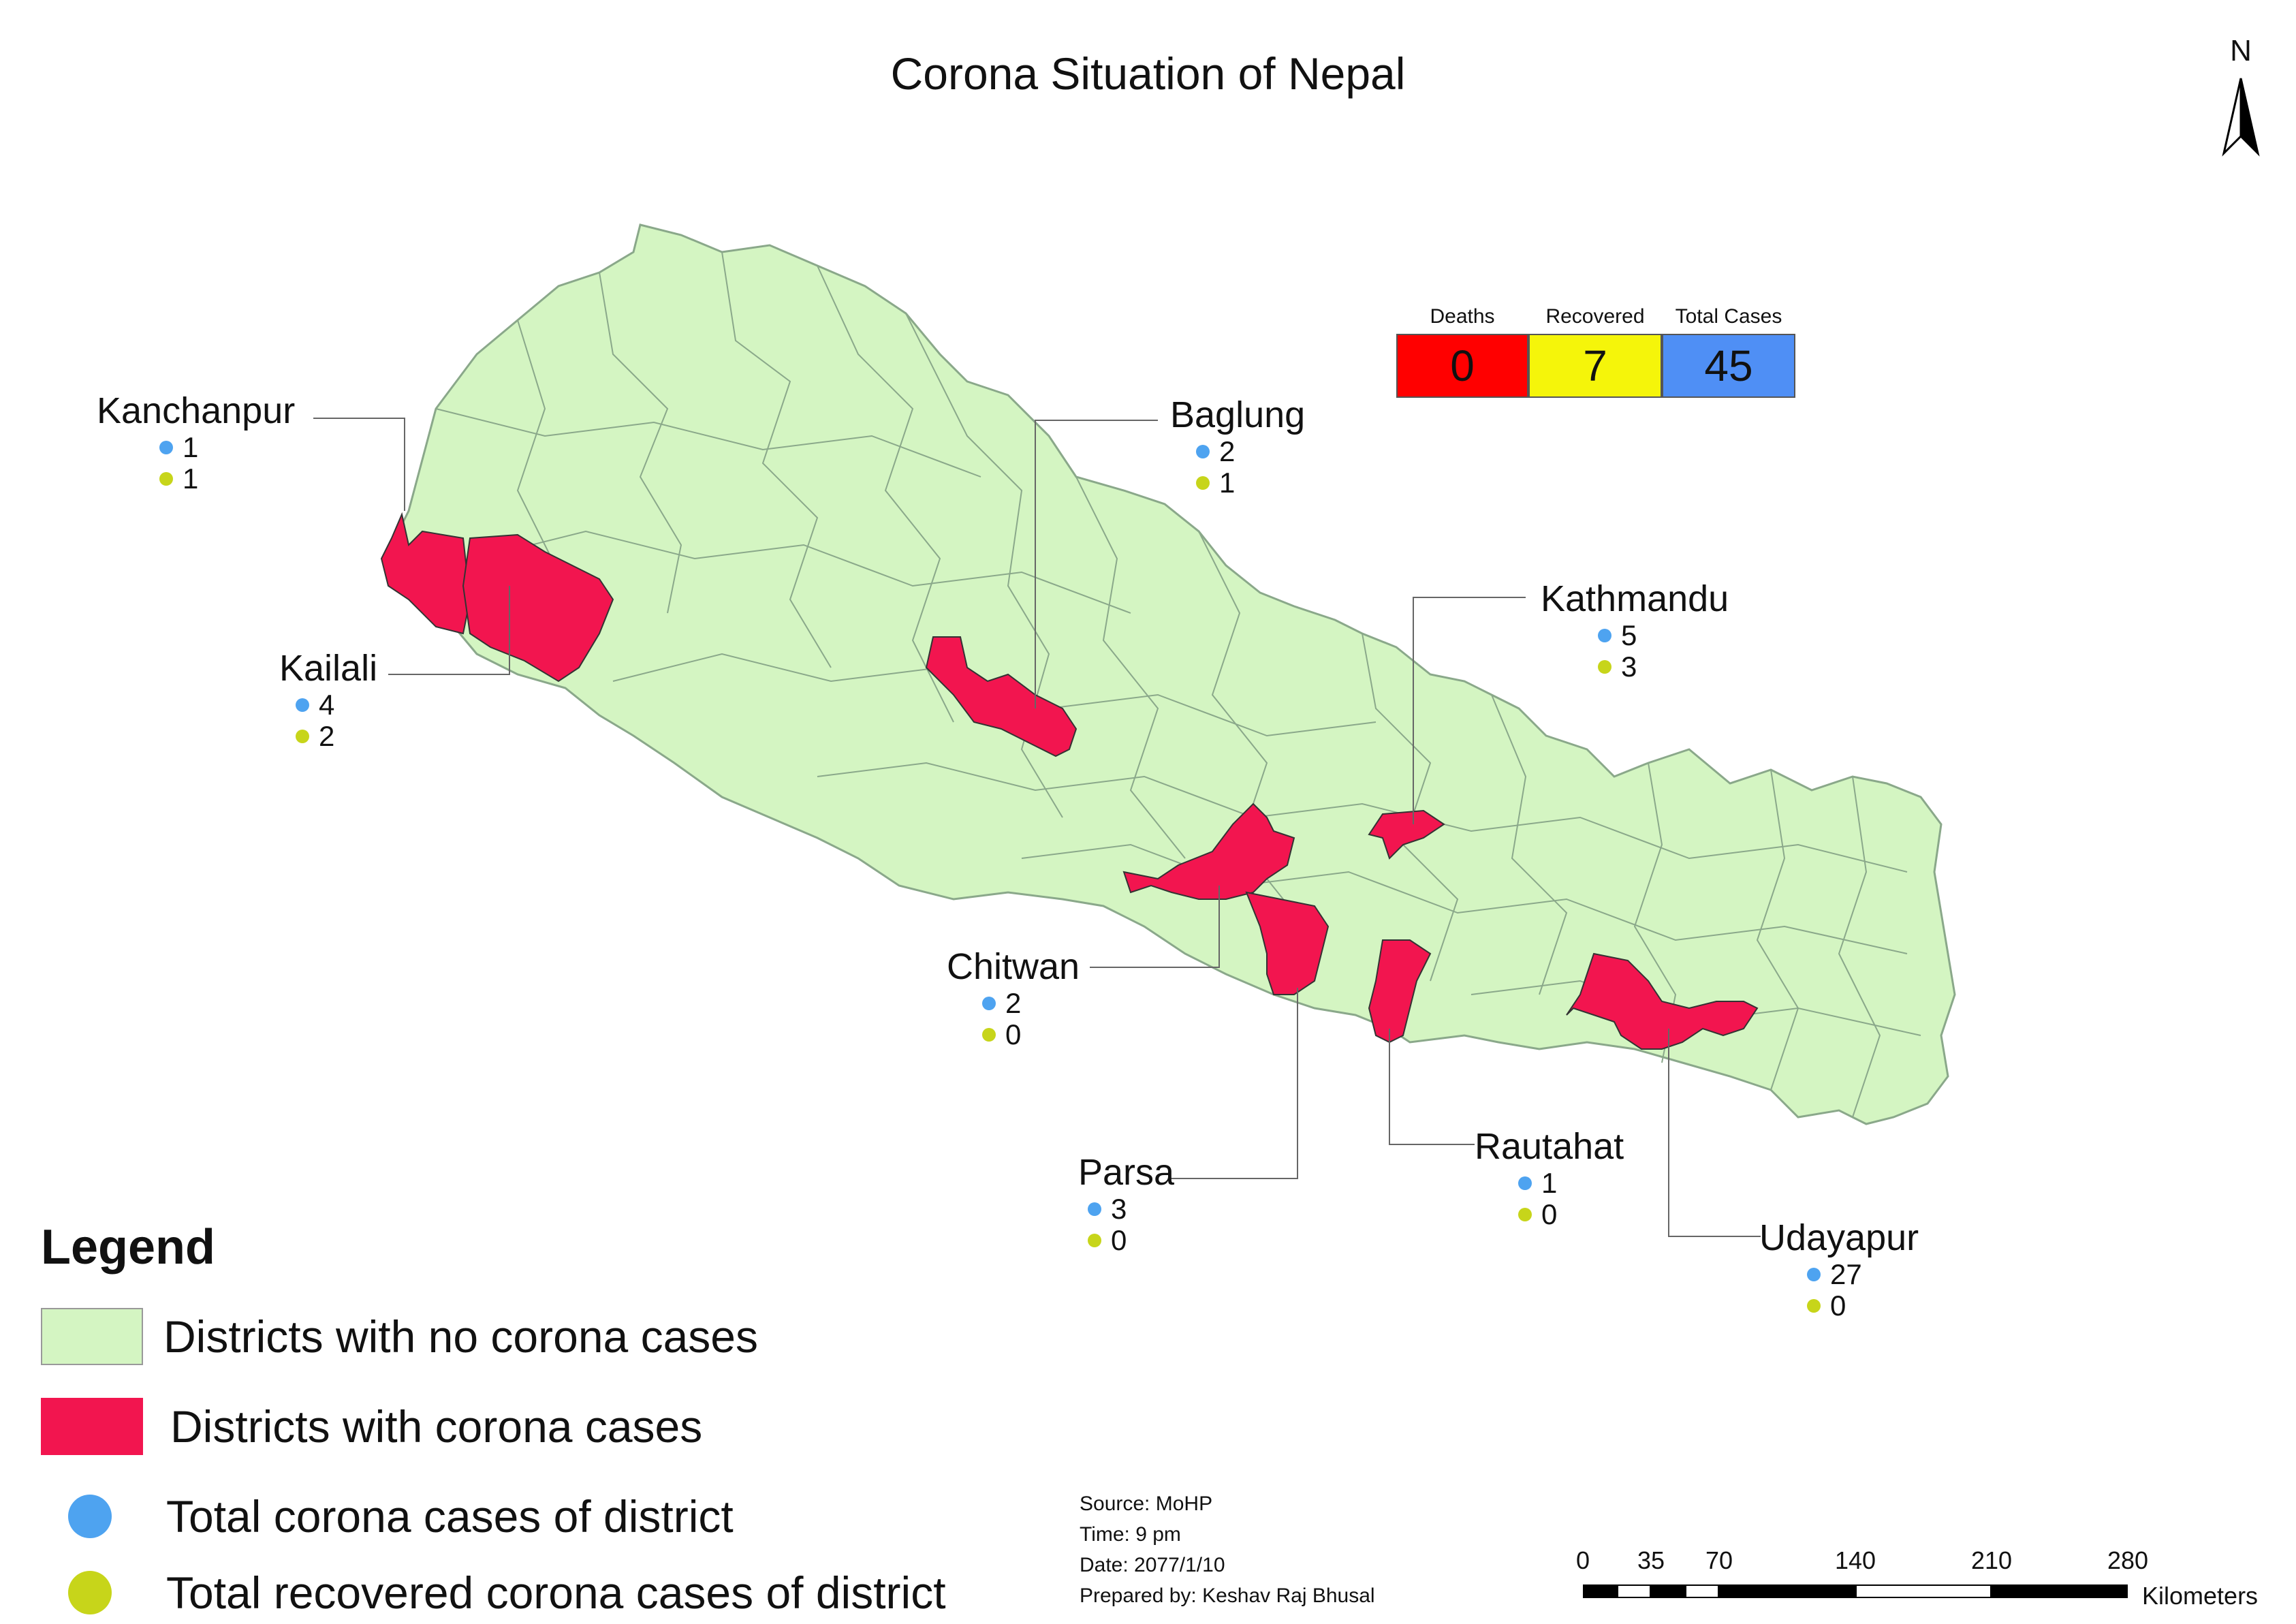 Image resolution: width=2296 pixels, height=1624 pixels. Describe the element at coordinates (1014, 966) in the screenshot. I see `district-name: Chitwan` at that location.